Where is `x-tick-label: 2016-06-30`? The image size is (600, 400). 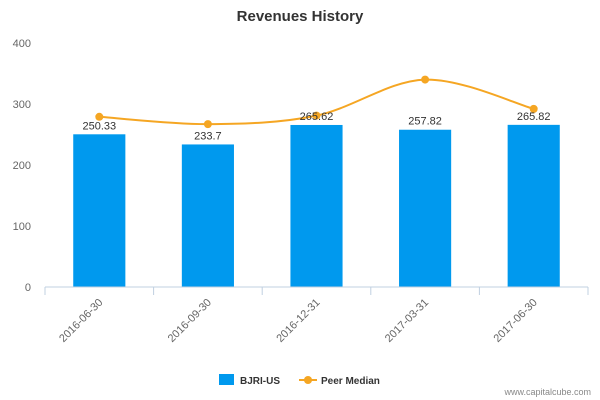
x-tick-label: 2016-06-30 is located at coordinates (81, 321).